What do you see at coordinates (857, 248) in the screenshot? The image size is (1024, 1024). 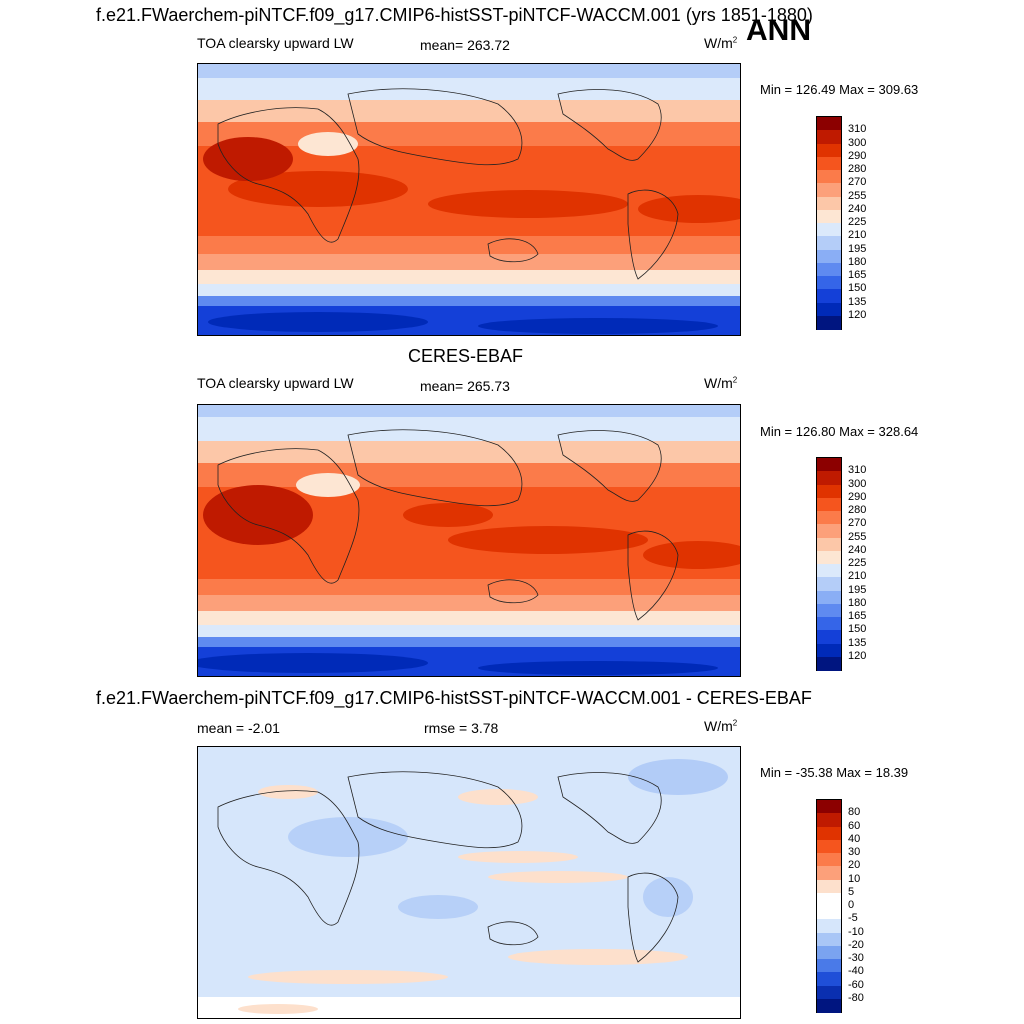 I see `panel1-colorbar-tick-label: 195` at bounding box center [857, 248].